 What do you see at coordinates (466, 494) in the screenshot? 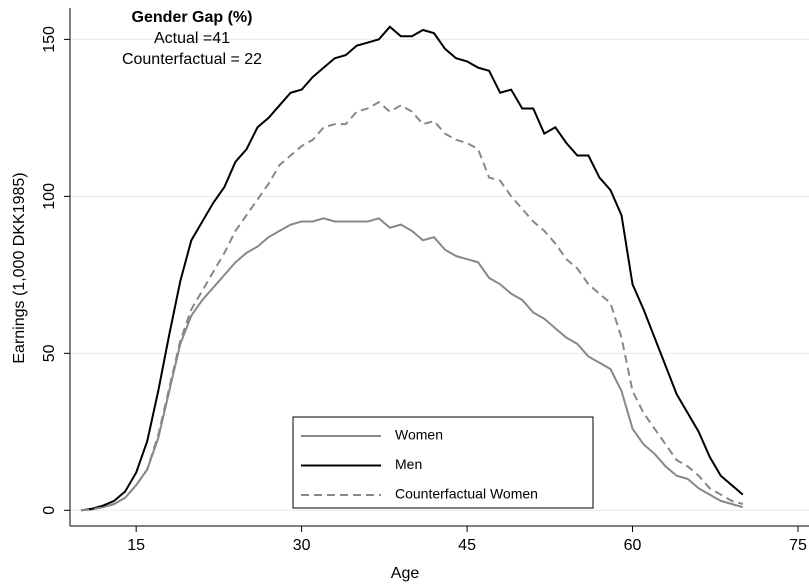
I see `legend-label: Counterfactual Women` at bounding box center [466, 494].